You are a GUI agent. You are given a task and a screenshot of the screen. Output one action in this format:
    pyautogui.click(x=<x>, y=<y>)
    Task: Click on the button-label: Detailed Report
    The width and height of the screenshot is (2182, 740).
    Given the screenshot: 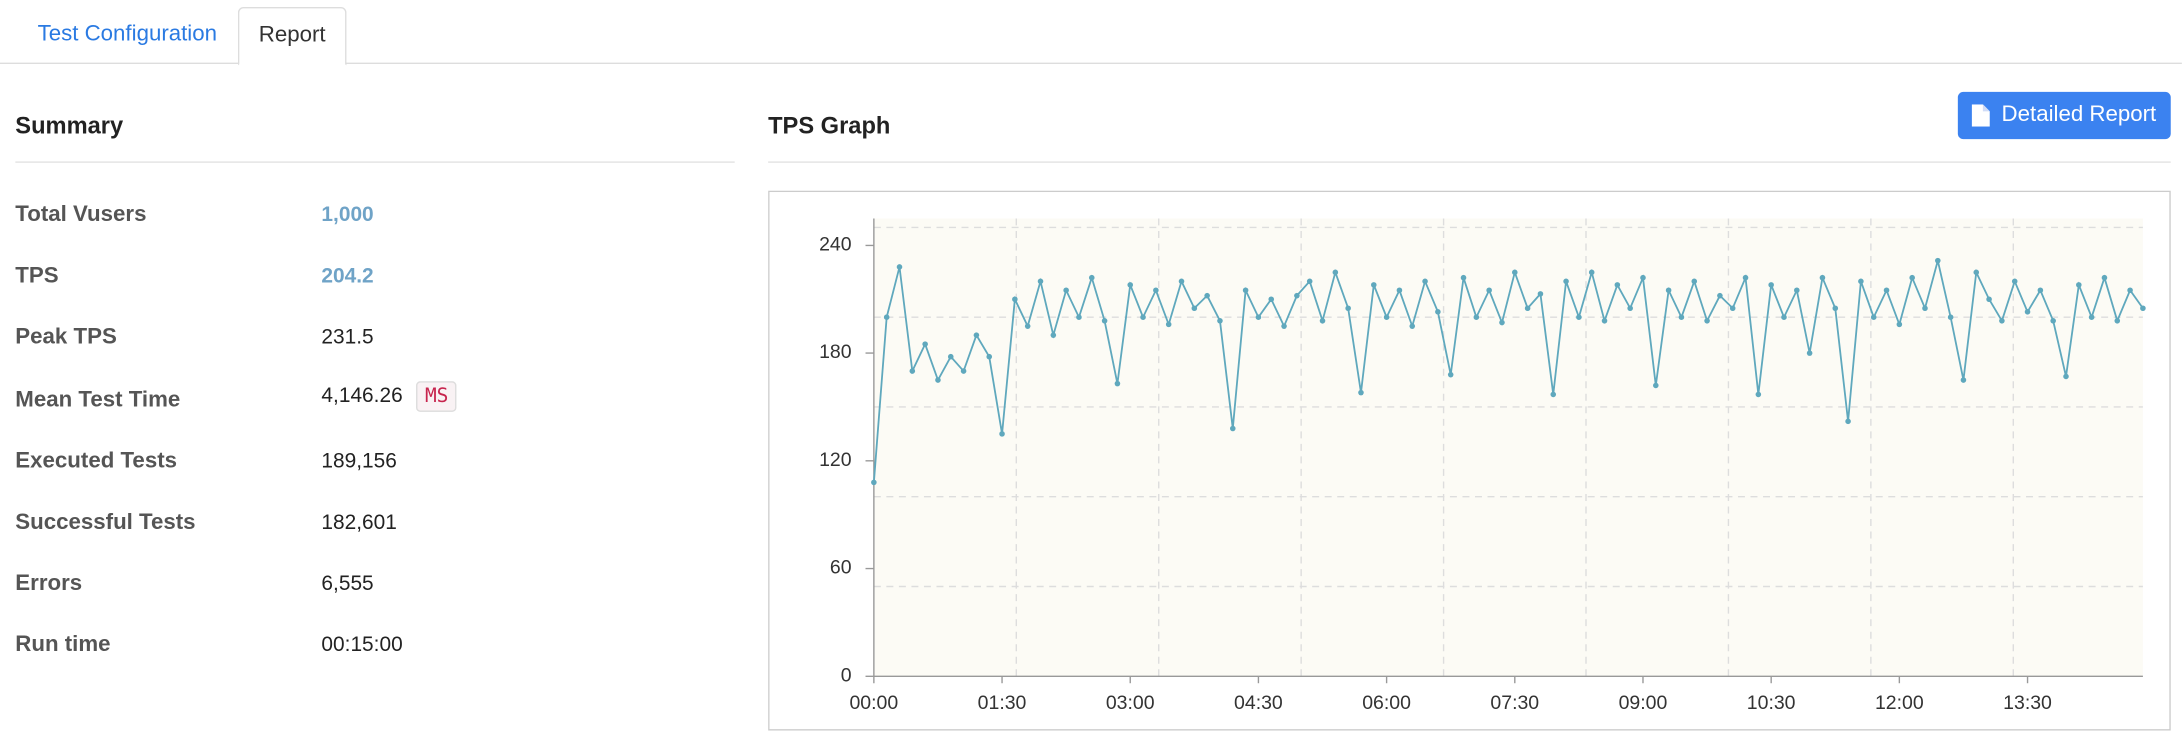 What is the action you would take?
    pyautogui.click(x=2079, y=114)
    